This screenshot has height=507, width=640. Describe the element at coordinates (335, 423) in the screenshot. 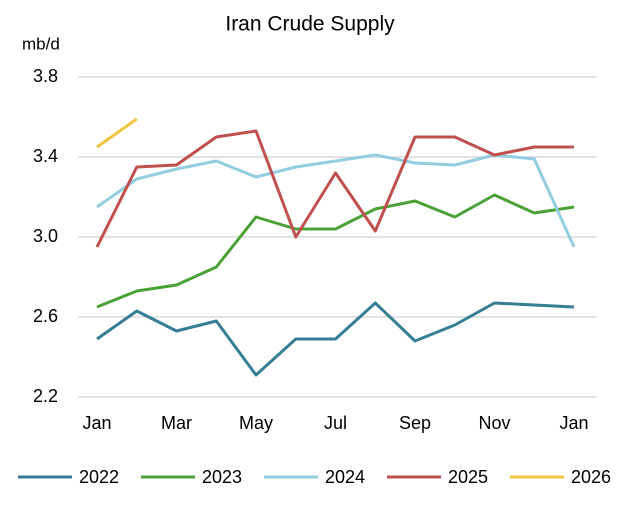

I see `x-tick-label: Jul` at that location.